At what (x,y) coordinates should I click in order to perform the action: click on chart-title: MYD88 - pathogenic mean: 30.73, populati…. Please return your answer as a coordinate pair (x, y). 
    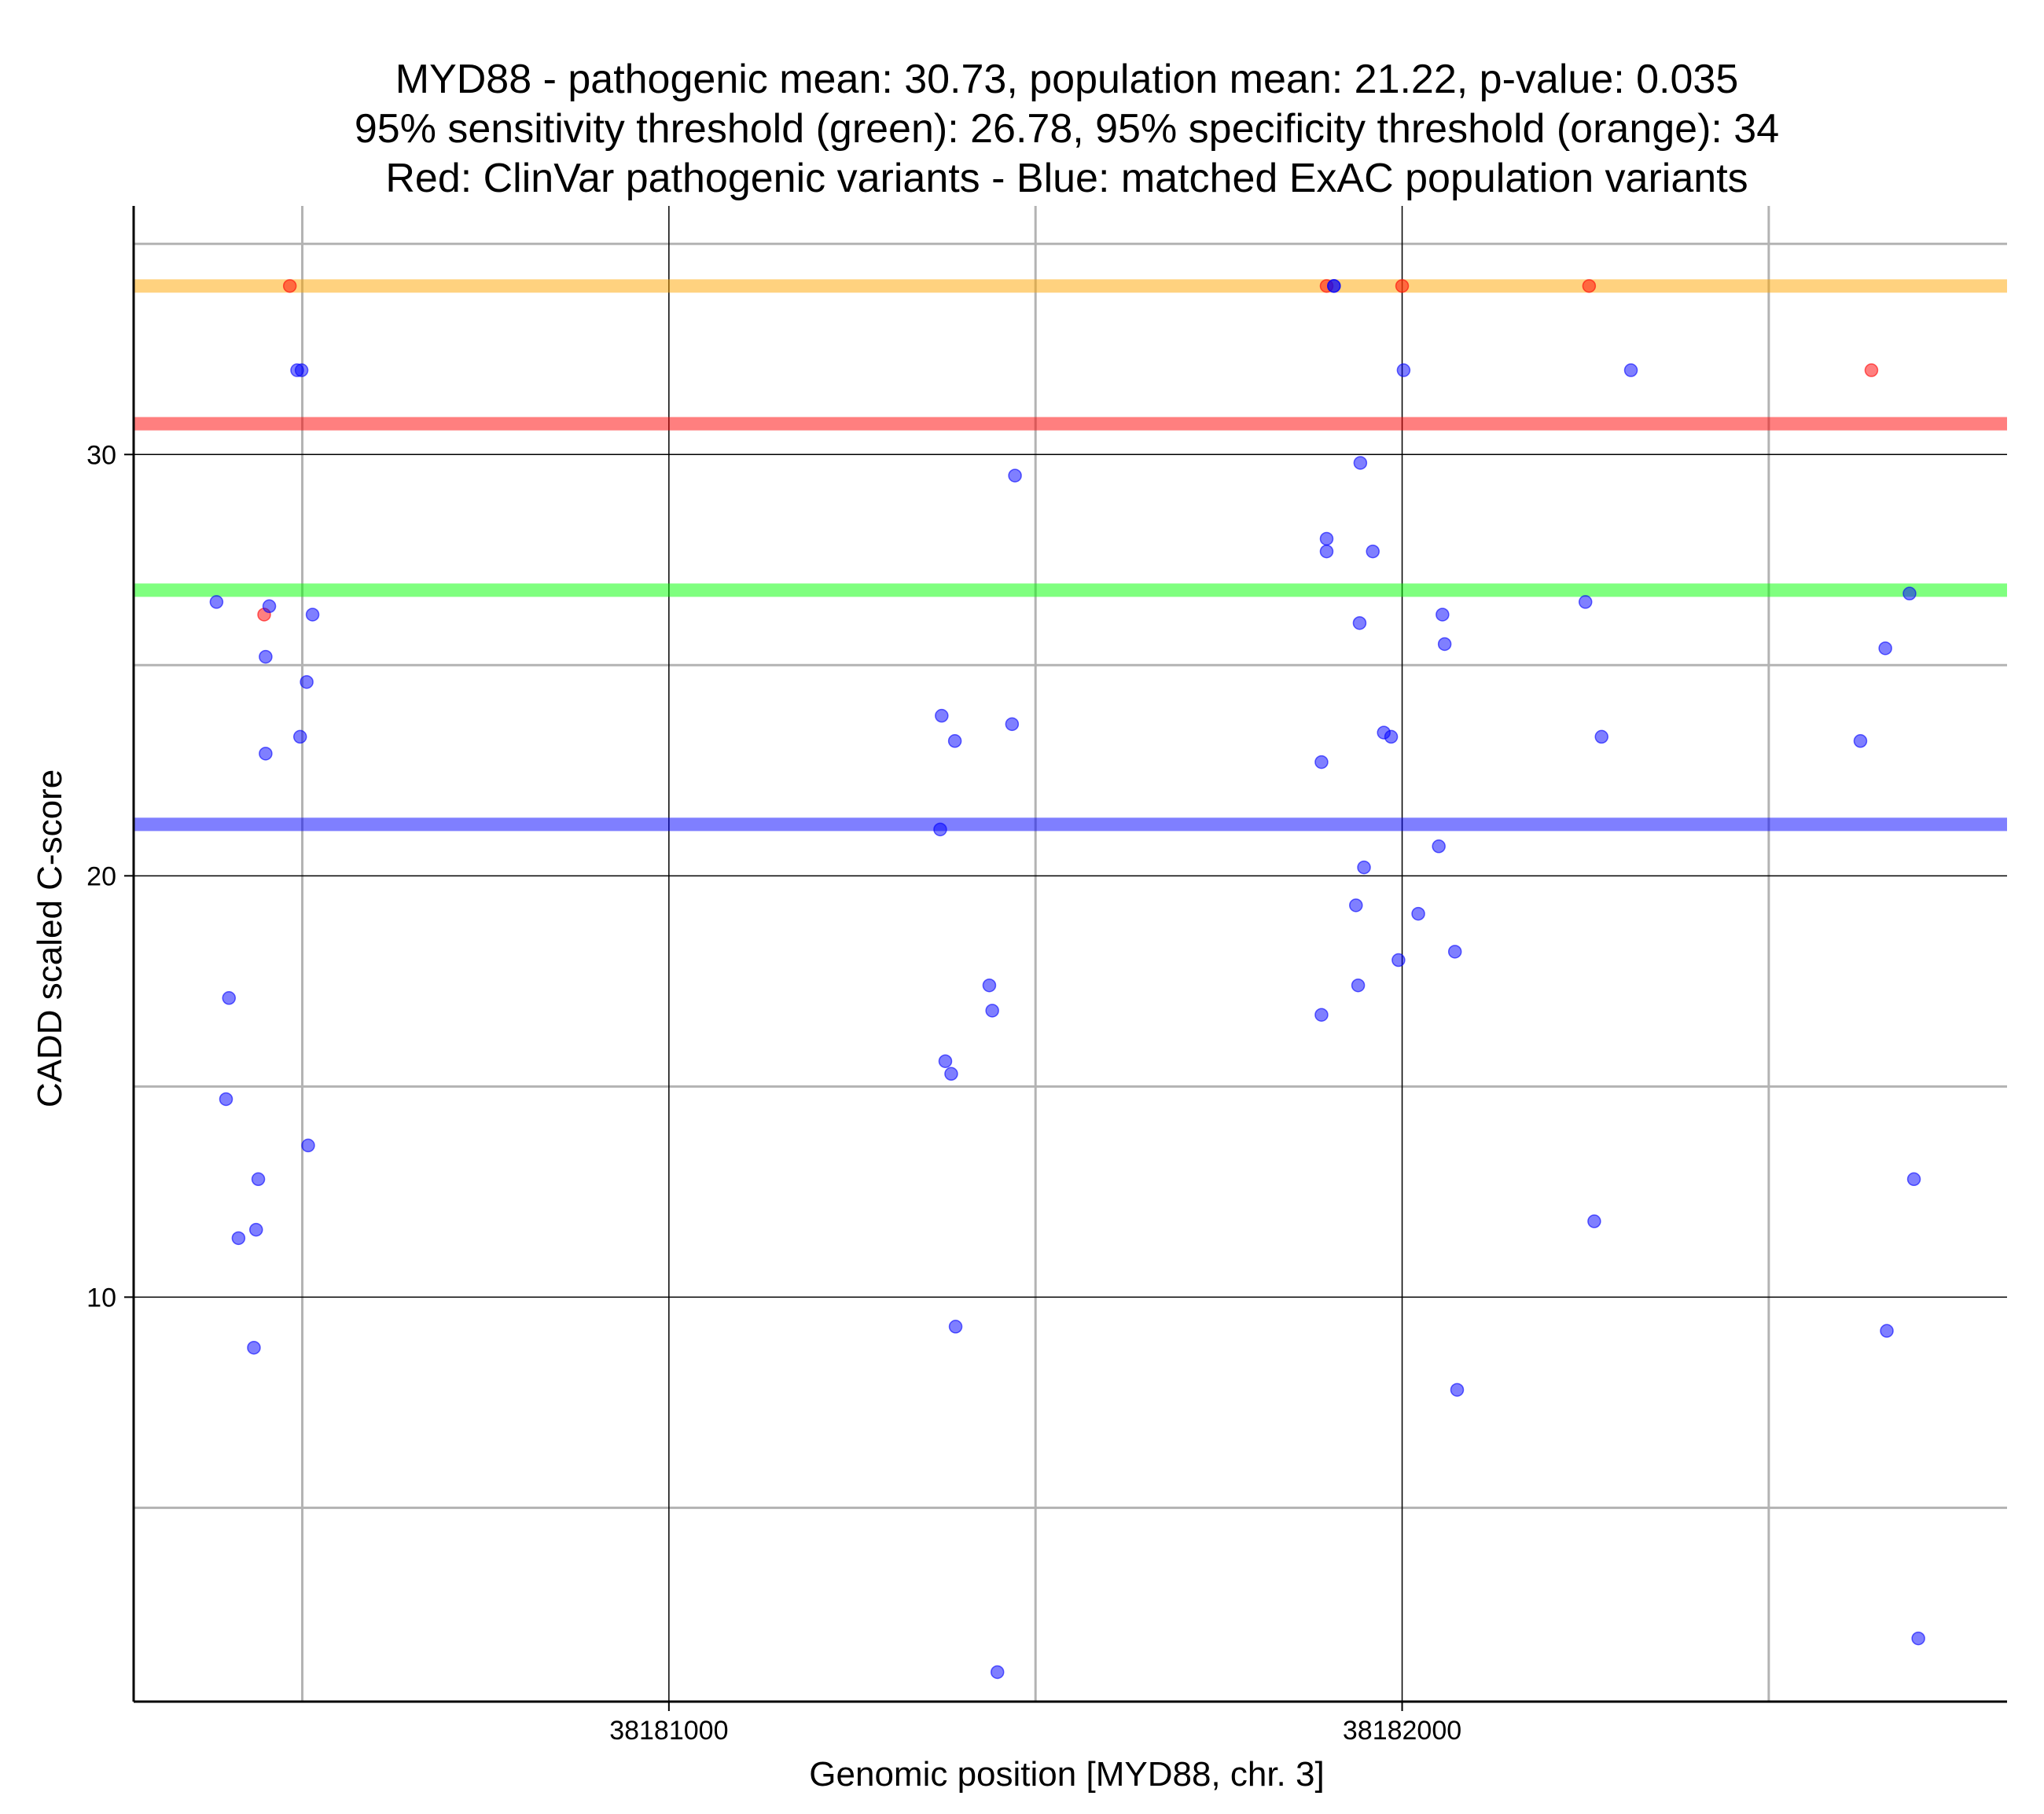
    Looking at the image, I should click on (1067, 129).